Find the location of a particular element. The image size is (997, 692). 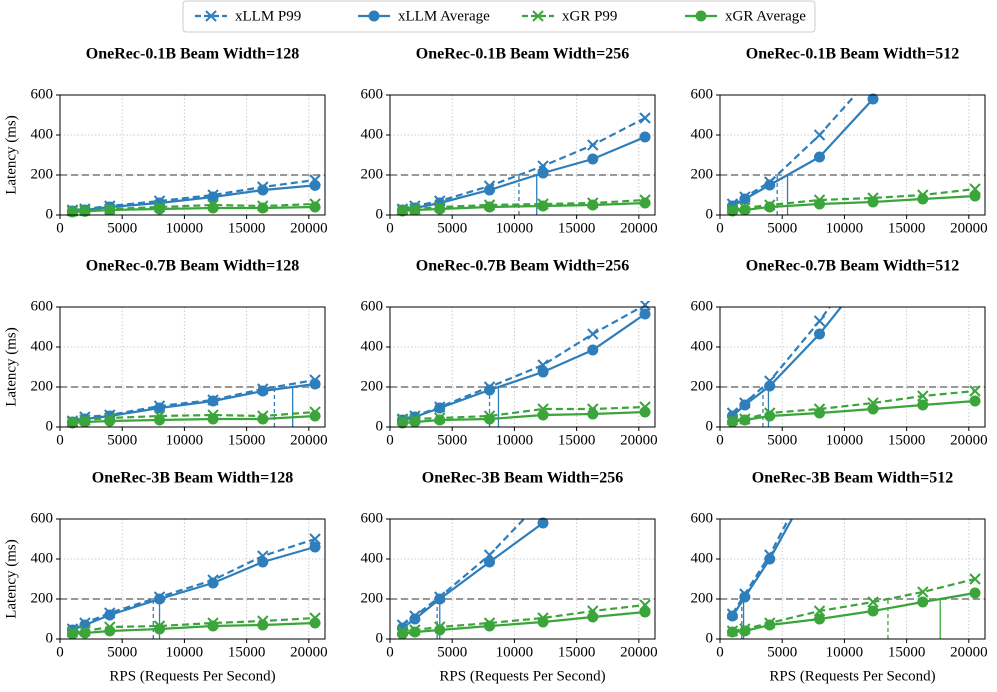

plot-frame is located at coordinates (852, 579).